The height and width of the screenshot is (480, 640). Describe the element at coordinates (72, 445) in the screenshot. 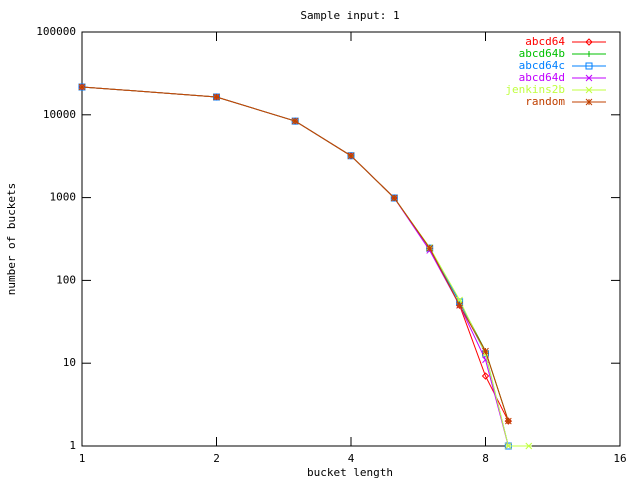

I see `y-tick-label: 1` at that location.